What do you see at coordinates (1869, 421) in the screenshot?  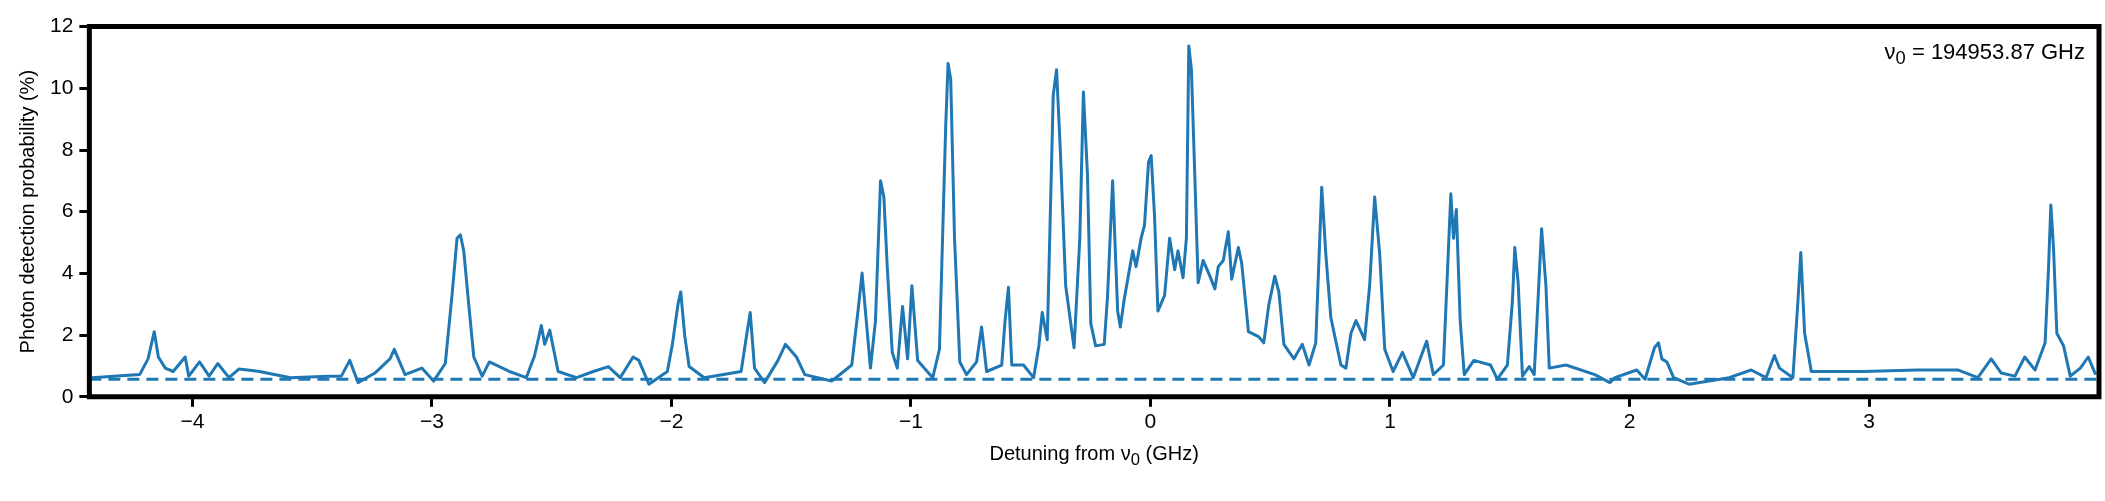 I see `x-tick-label: 3` at bounding box center [1869, 421].